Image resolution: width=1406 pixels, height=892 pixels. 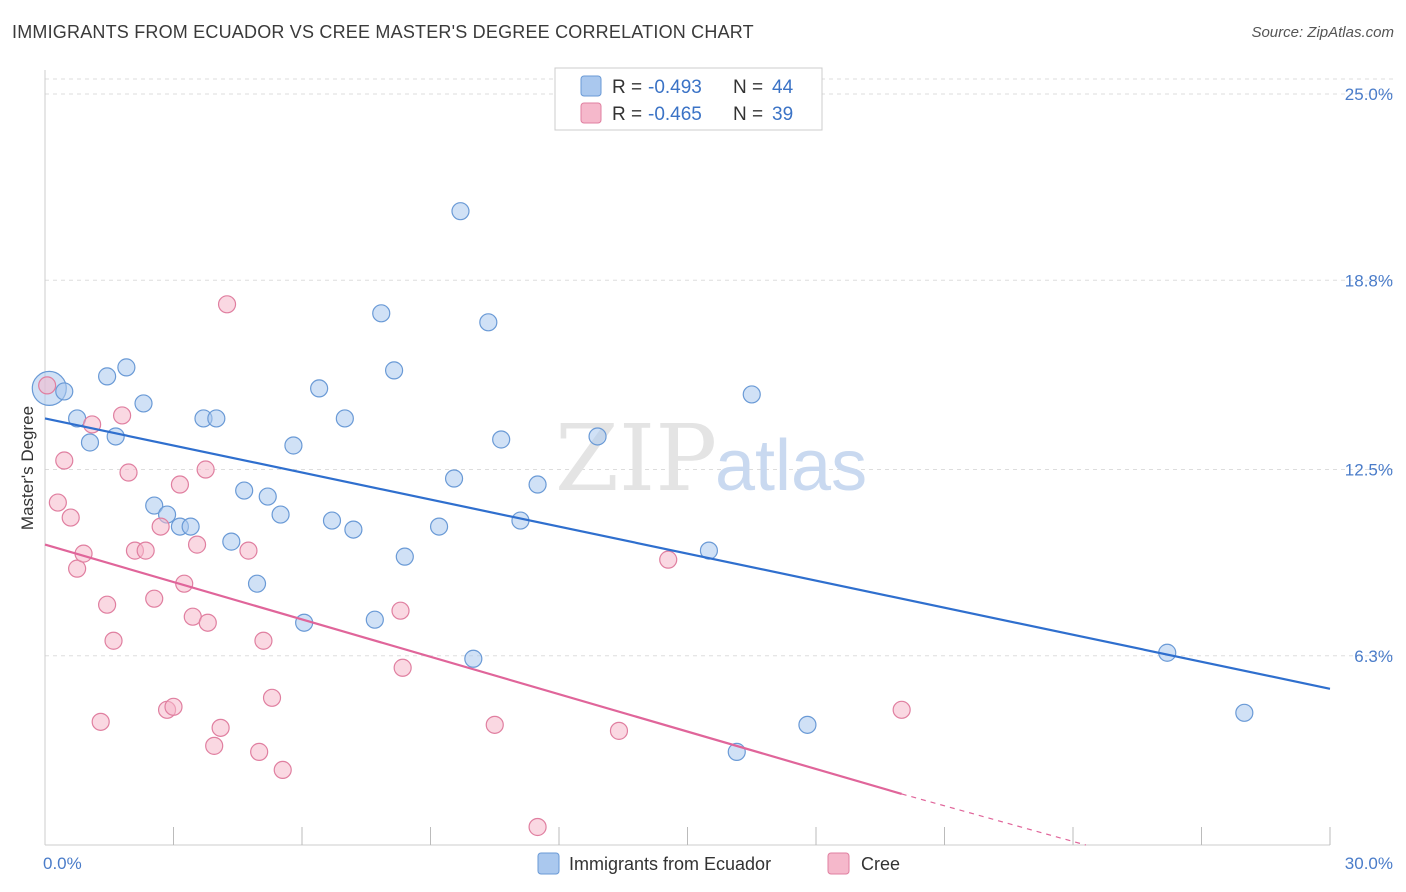 I want to click on legend-box: R = -0.493 N = 44 R = -0.465 N = 39, so click(x=688, y=99).